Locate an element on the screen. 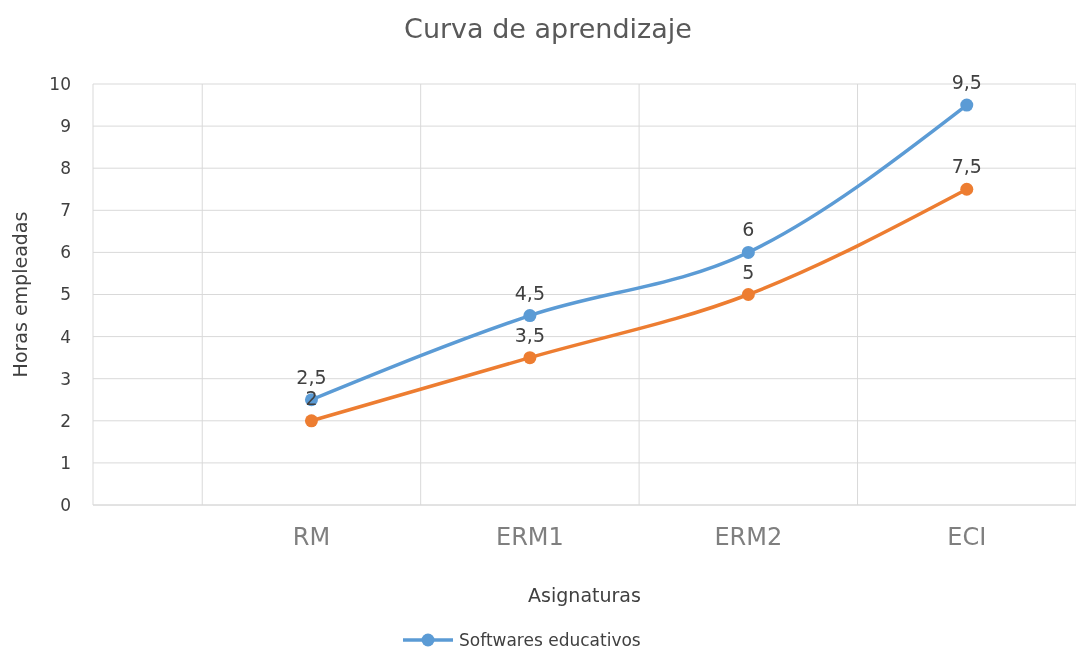  y-tick-label: 7 is located at coordinates (65, 210).